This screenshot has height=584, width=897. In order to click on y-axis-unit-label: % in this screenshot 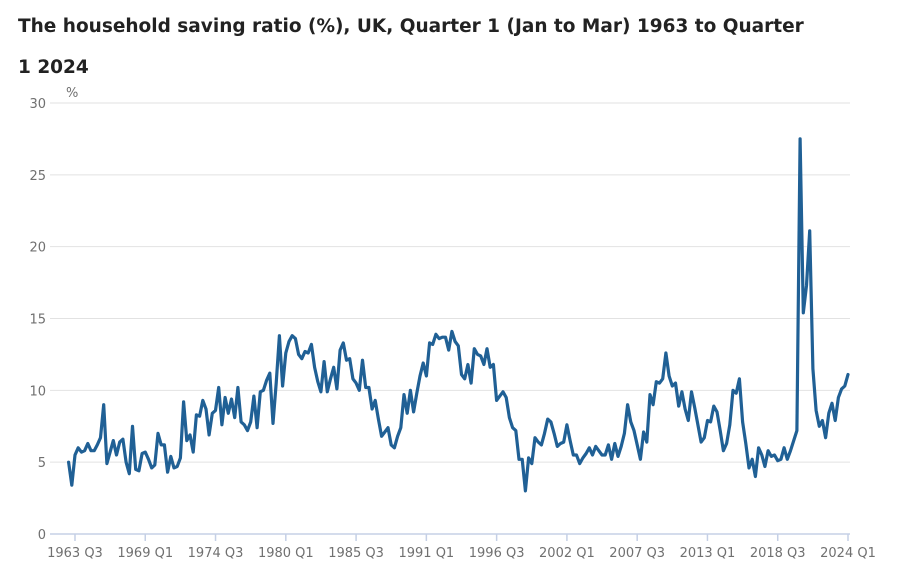, I will do `click(72, 93)`.